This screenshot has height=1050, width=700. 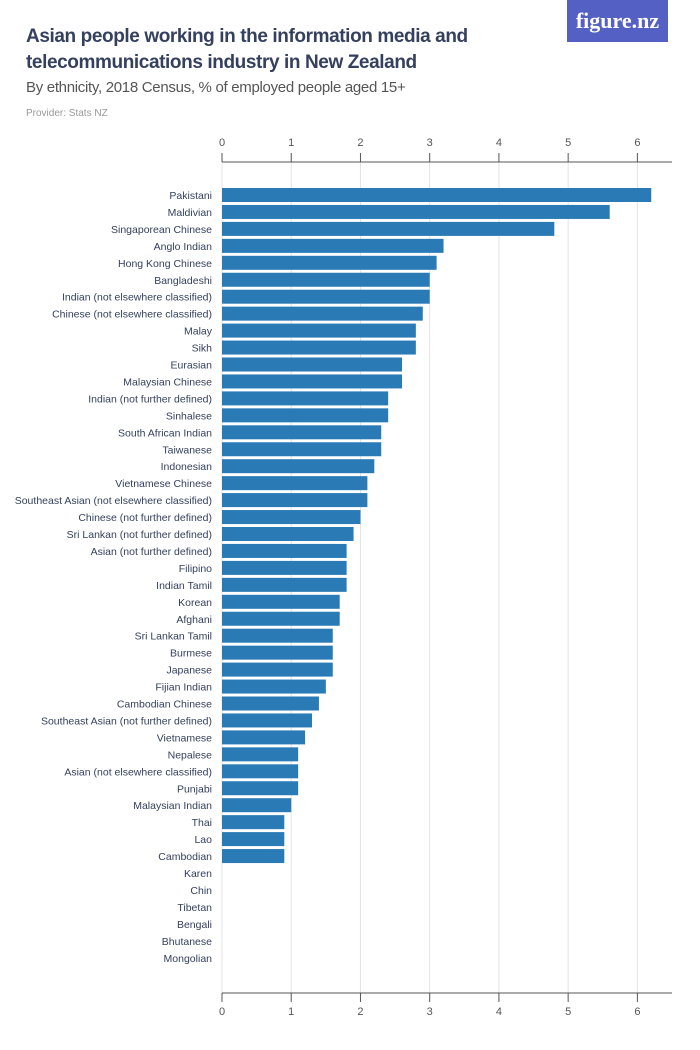 What do you see at coordinates (67, 113) in the screenshot?
I see `provider-text: Provider: Stats NZ` at bounding box center [67, 113].